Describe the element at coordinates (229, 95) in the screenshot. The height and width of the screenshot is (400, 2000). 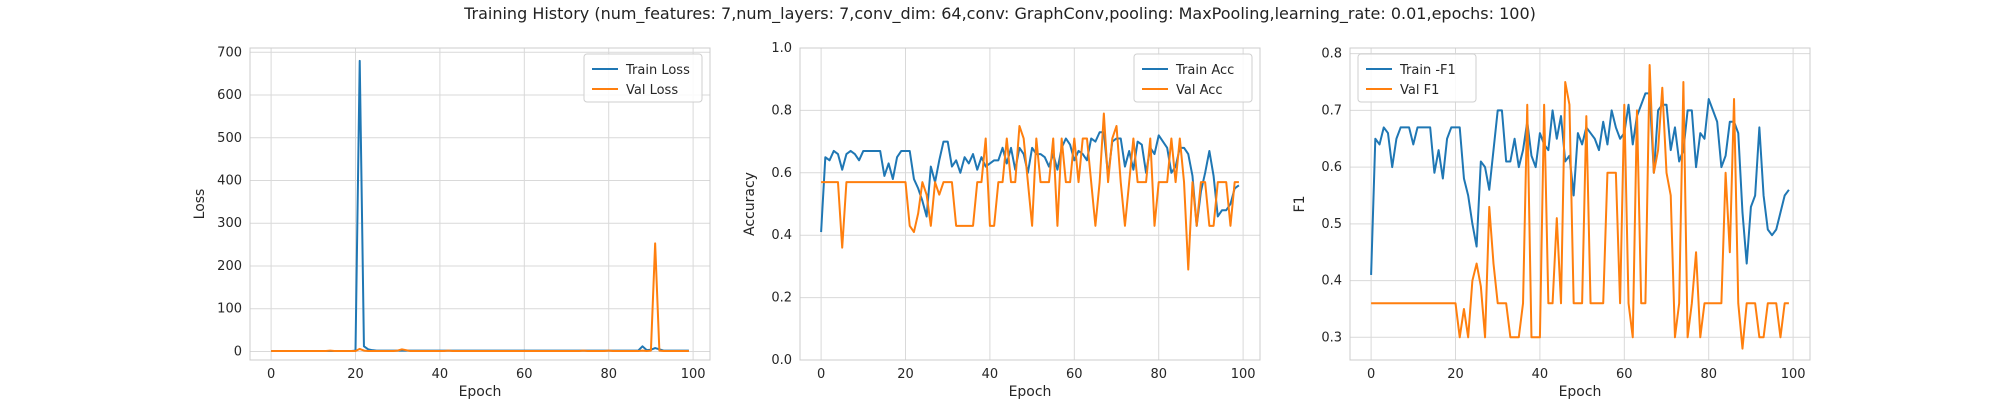
I see `y-tick-label: 600` at that location.